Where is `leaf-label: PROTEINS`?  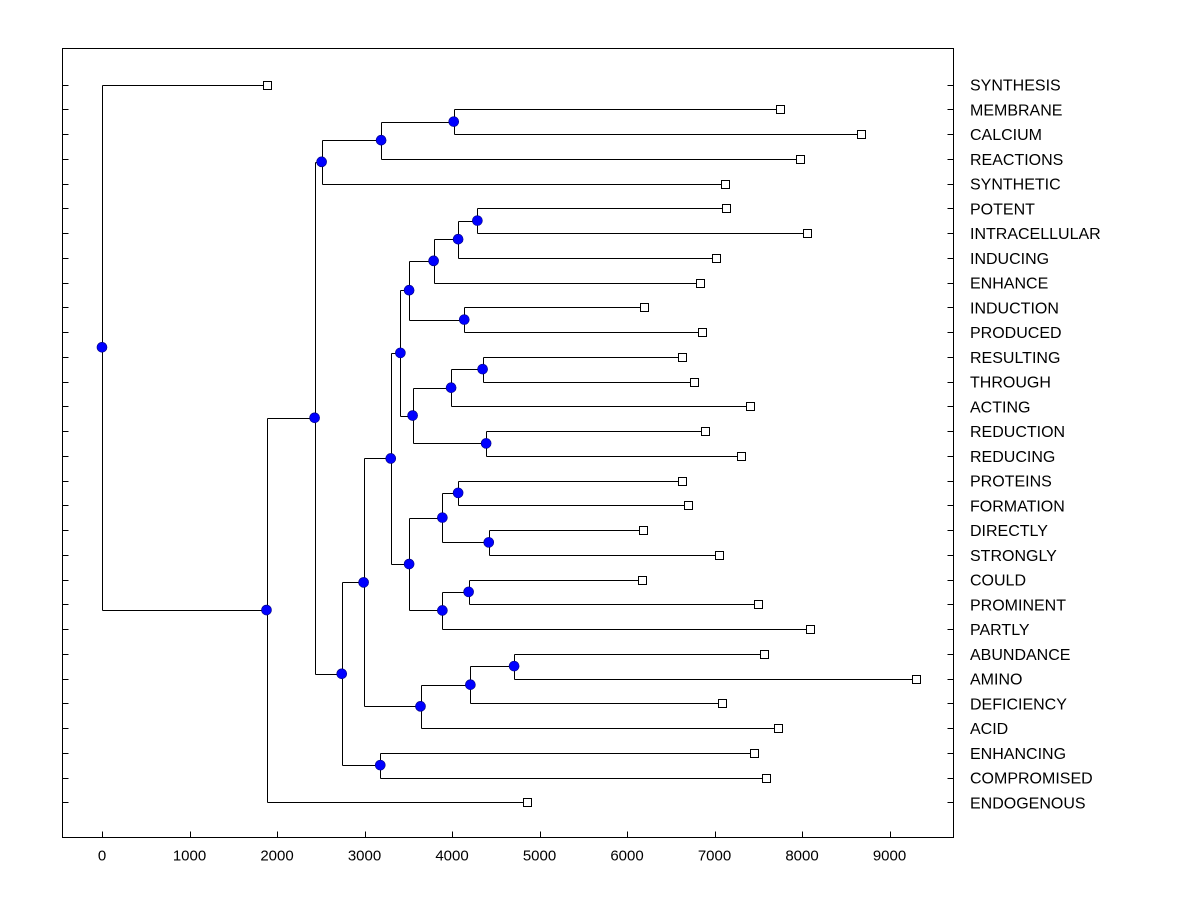
leaf-label: PROTEINS is located at coordinates (1011, 482).